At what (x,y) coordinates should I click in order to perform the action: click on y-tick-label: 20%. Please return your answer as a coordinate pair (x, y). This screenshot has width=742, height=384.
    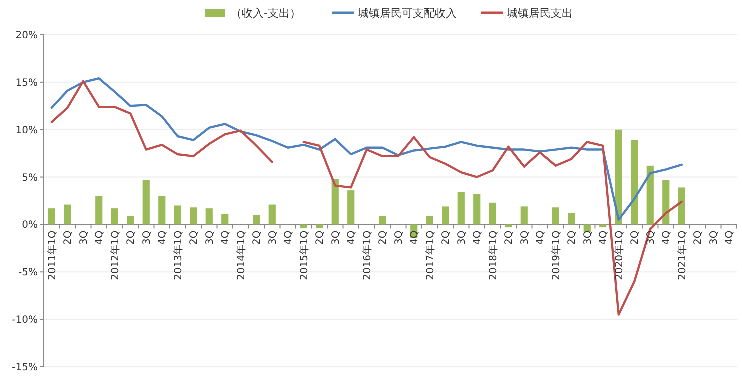
    Looking at the image, I should click on (27, 36).